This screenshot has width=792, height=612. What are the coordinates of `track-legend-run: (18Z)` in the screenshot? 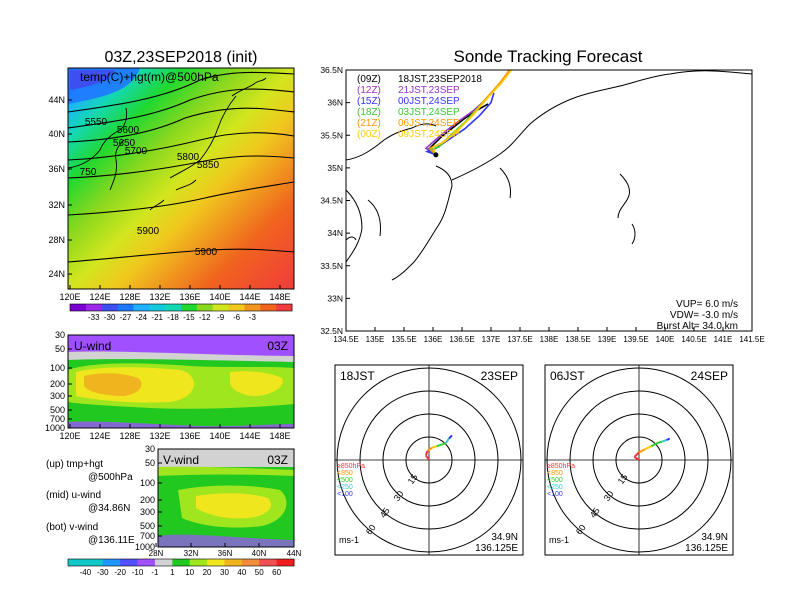 It's located at (369, 112).